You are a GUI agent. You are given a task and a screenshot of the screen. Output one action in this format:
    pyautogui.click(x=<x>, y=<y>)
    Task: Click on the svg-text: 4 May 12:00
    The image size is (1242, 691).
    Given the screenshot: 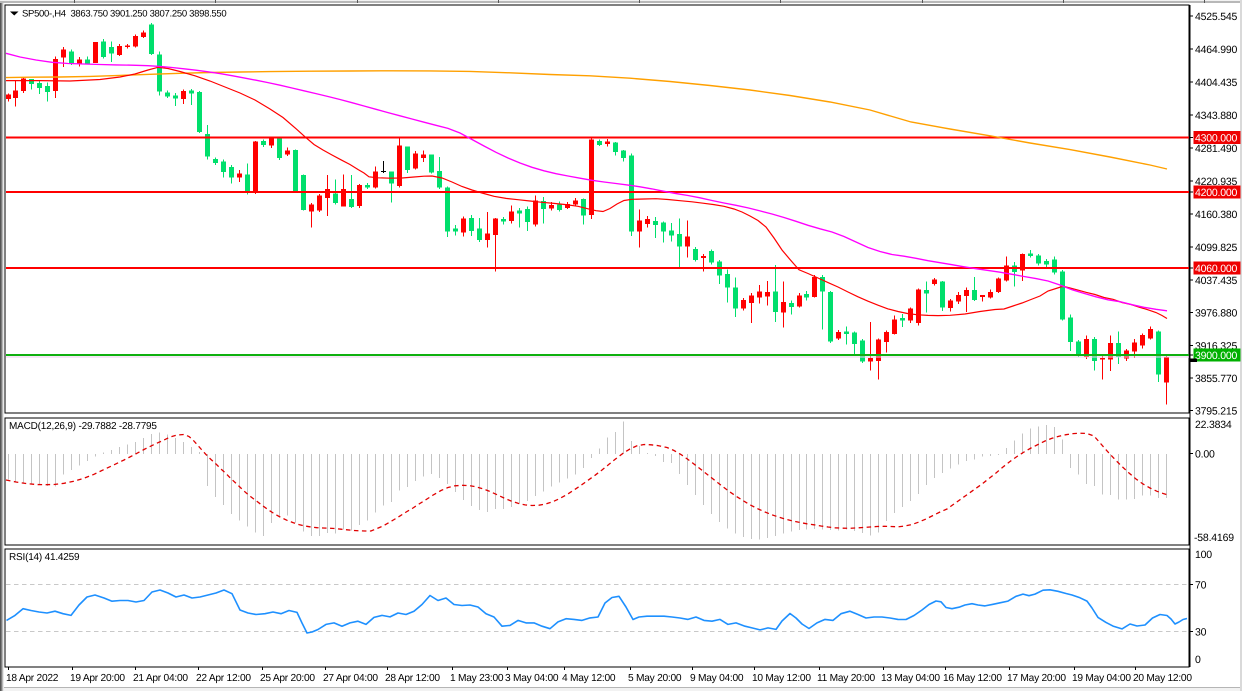 What is the action you would take?
    pyautogui.click(x=589, y=678)
    